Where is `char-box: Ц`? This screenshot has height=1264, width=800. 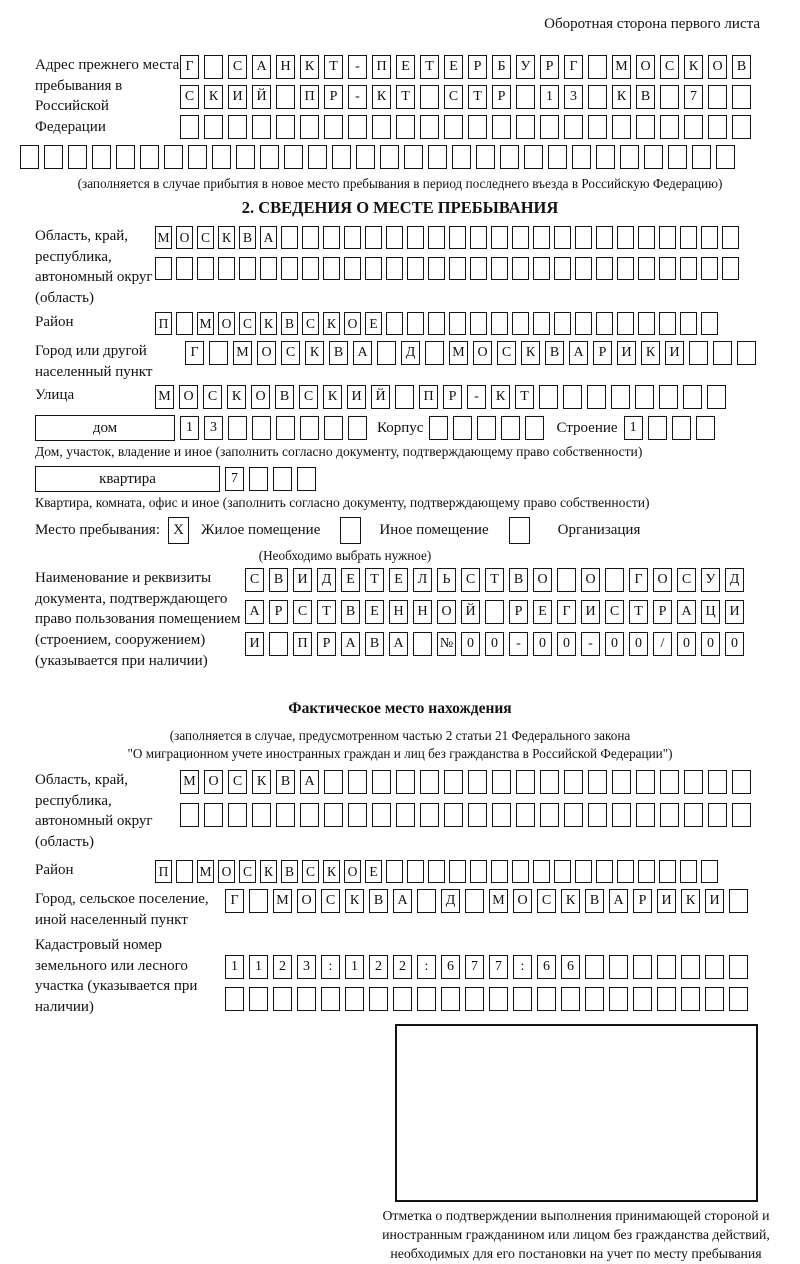 char-box: Ц is located at coordinates (710, 612).